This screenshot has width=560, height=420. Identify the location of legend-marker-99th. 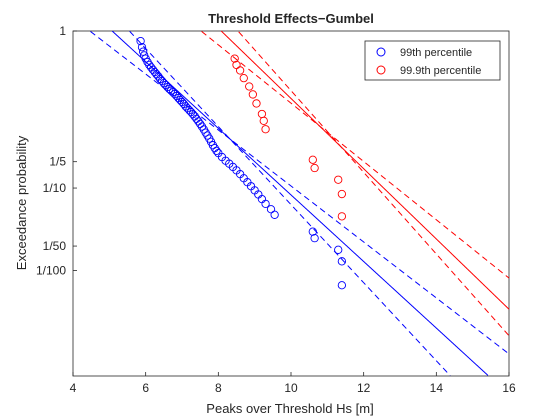
(381, 52).